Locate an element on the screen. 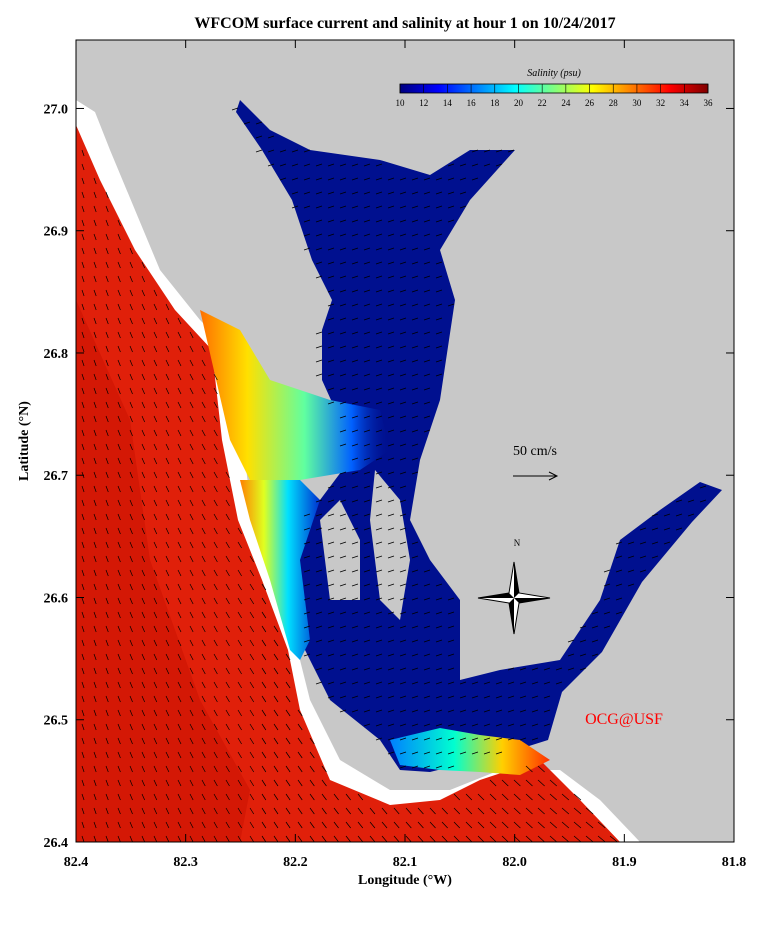 This screenshot has width=770, height=941. colorbar-tick-label: 20 is located at coordinates (519, 103).